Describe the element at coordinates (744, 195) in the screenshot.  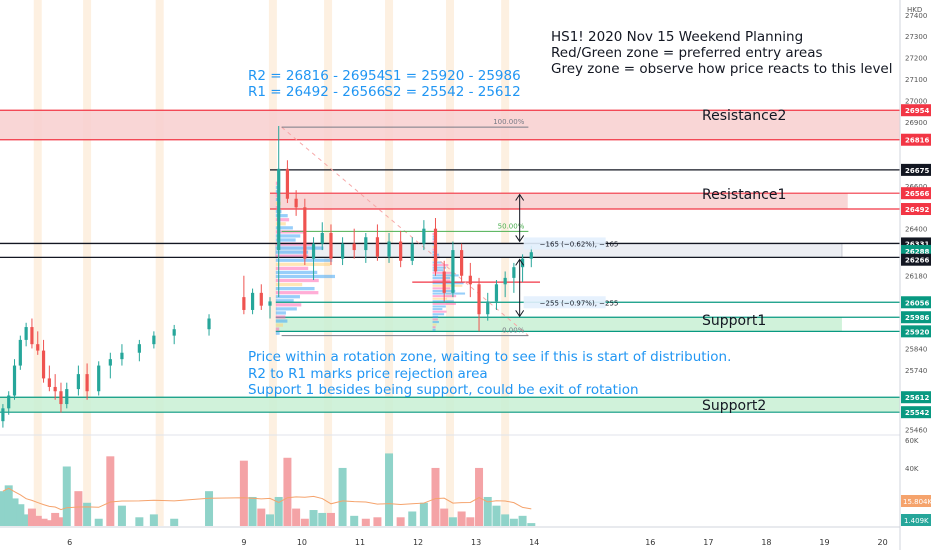
I see `resistance1-label: Resistance1` at that location.